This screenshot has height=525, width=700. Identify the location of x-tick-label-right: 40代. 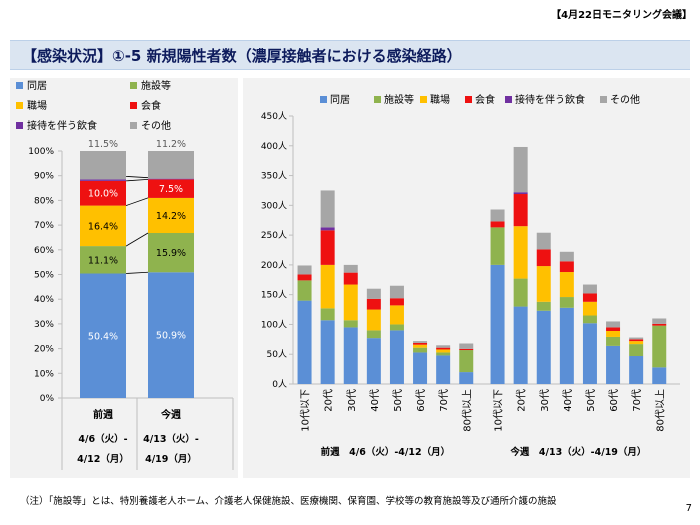
(375, 400).